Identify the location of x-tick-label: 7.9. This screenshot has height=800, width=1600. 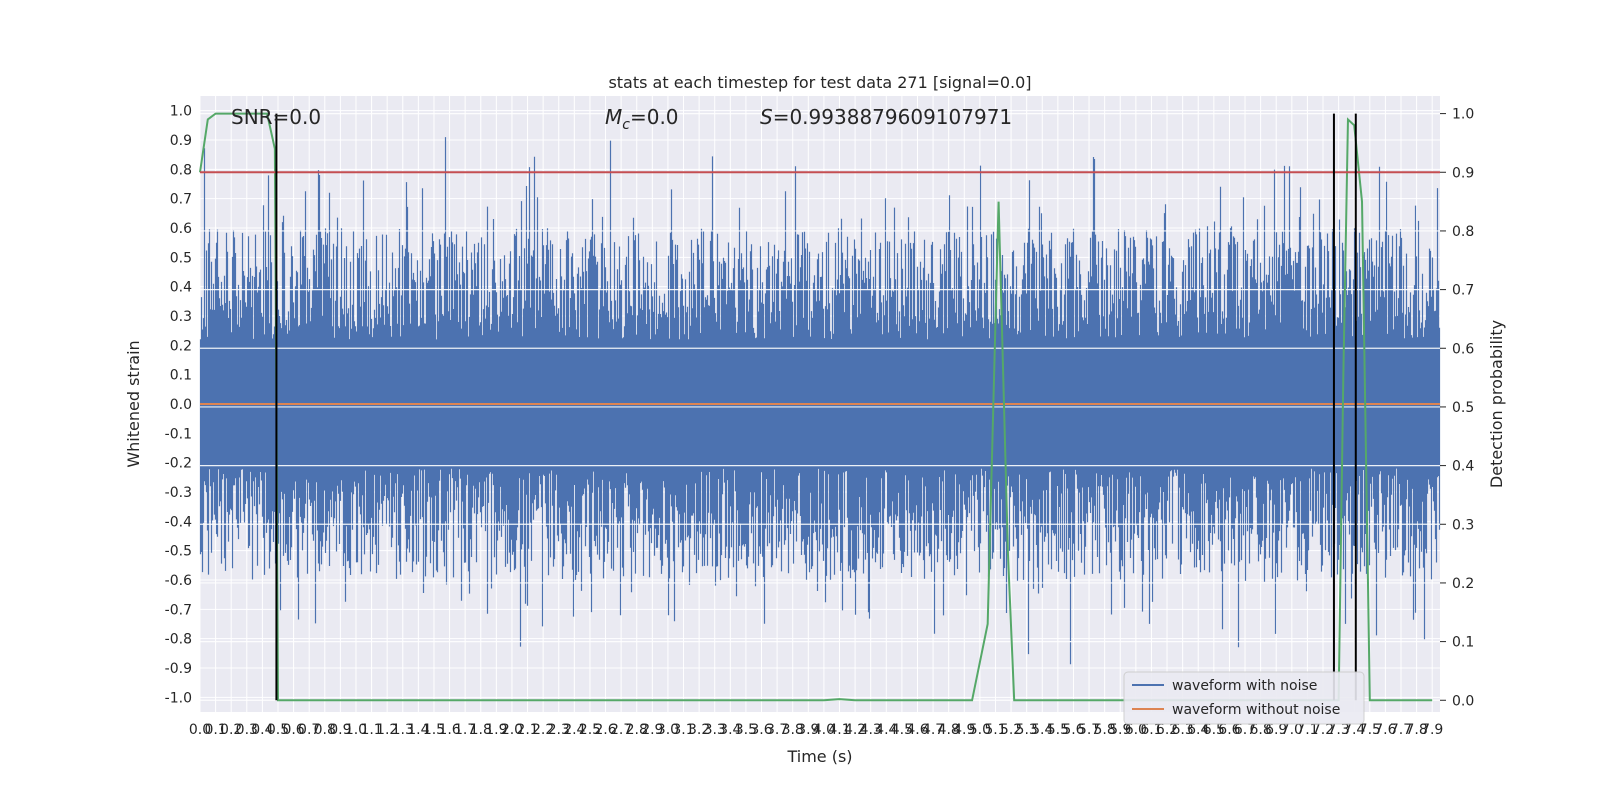
(1432, 730).